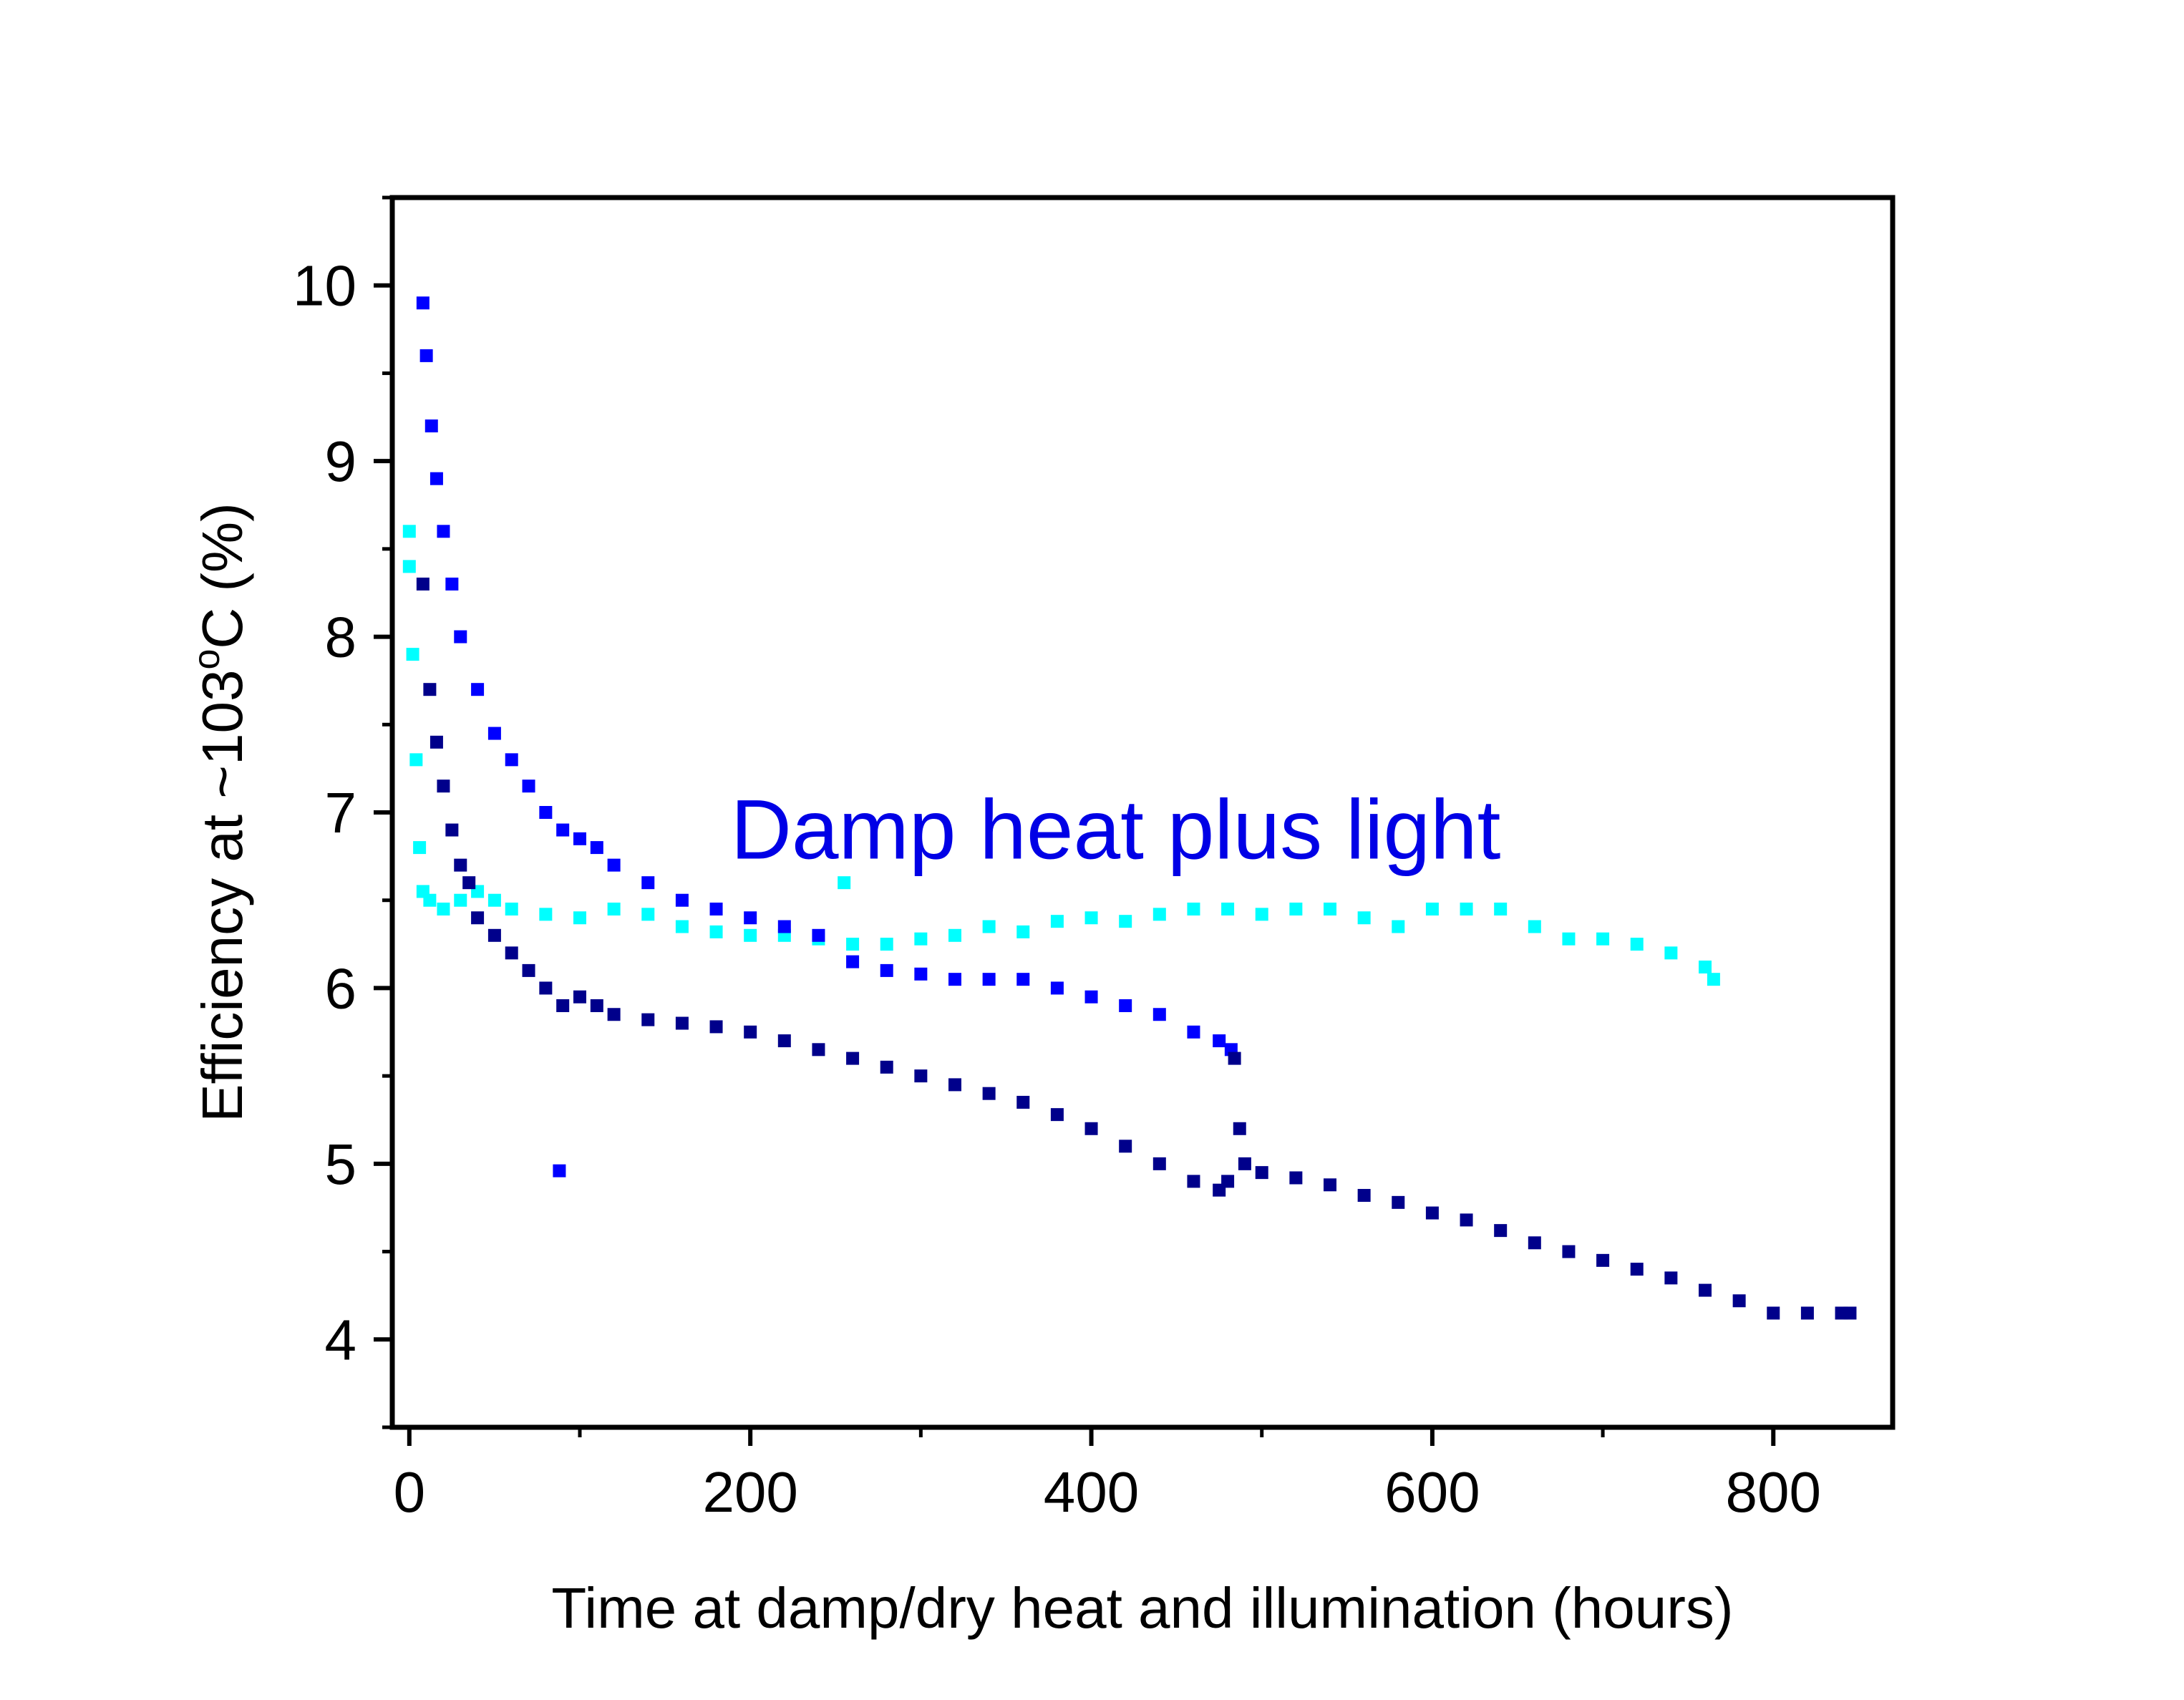  What do you see at coordinates (1116, 830) in the screenshot?
I see `annotation-label: Damp heat plus light` at bounding box center [1116, 830].